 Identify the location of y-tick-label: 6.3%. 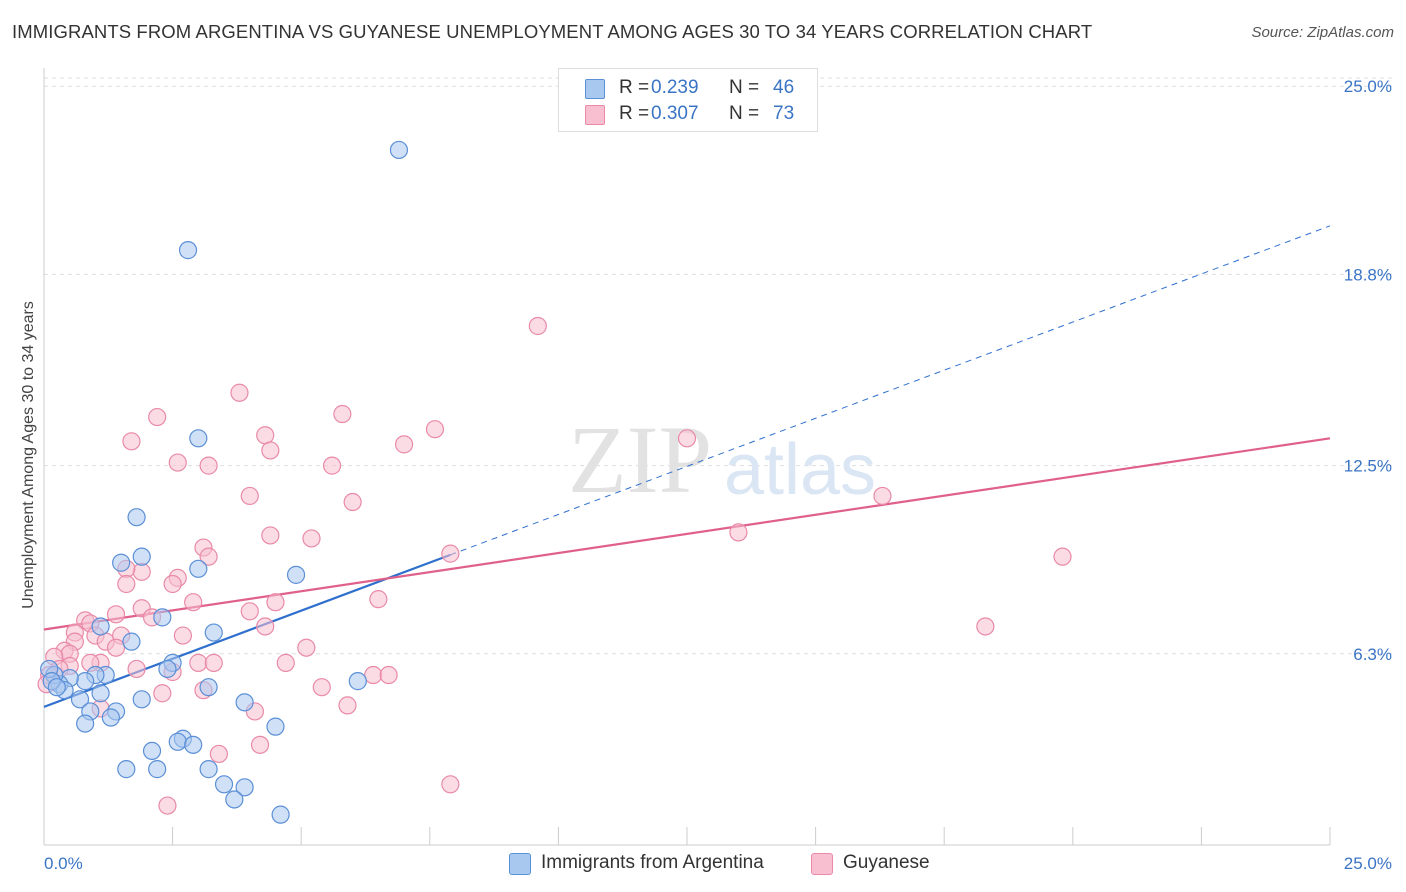
(1372, 654).